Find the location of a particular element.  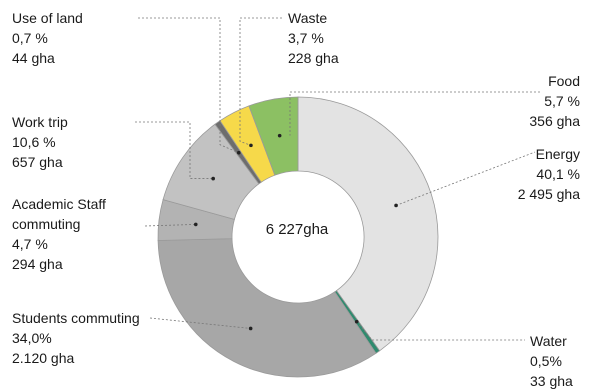

label-work-trip-name: Work trip is located at coordinates (40, 122).